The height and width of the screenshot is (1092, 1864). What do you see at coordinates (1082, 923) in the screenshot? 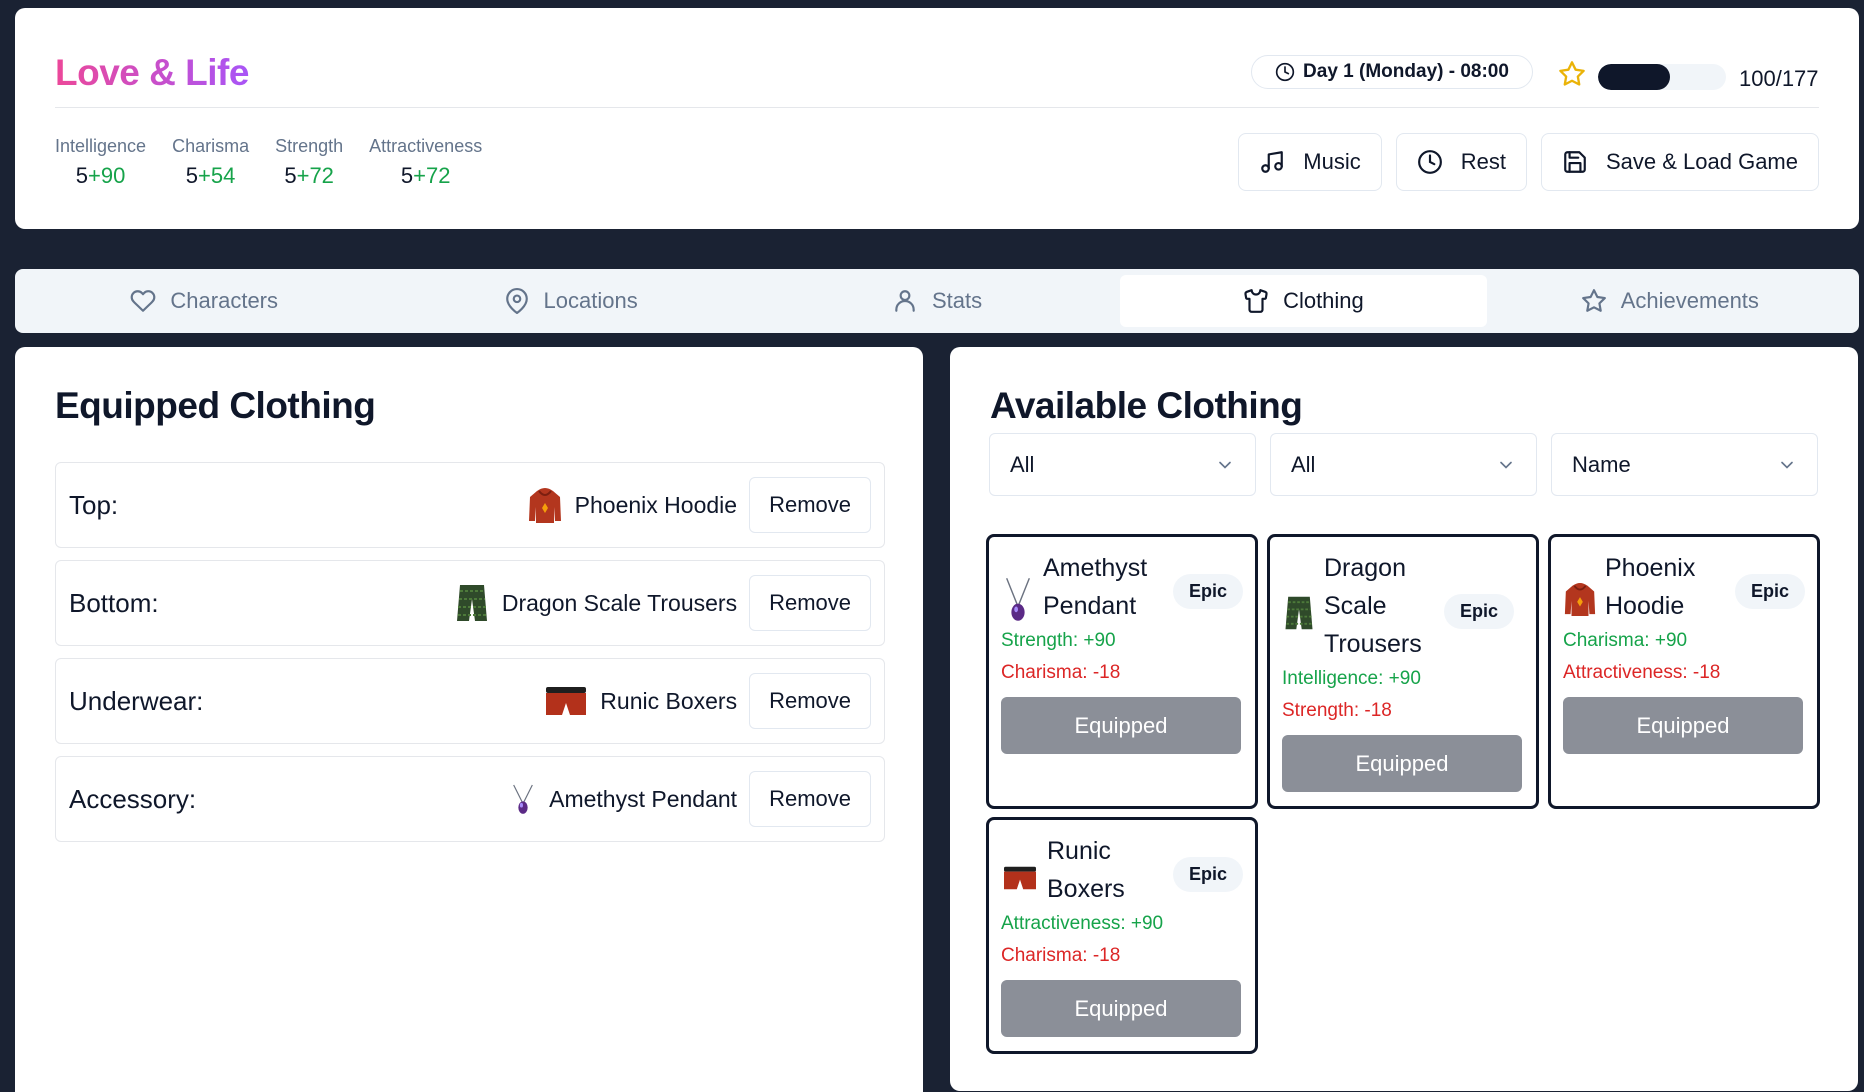
I see `stat-modifier: Attractiveness: +90` at bounding box center [1082, 923].